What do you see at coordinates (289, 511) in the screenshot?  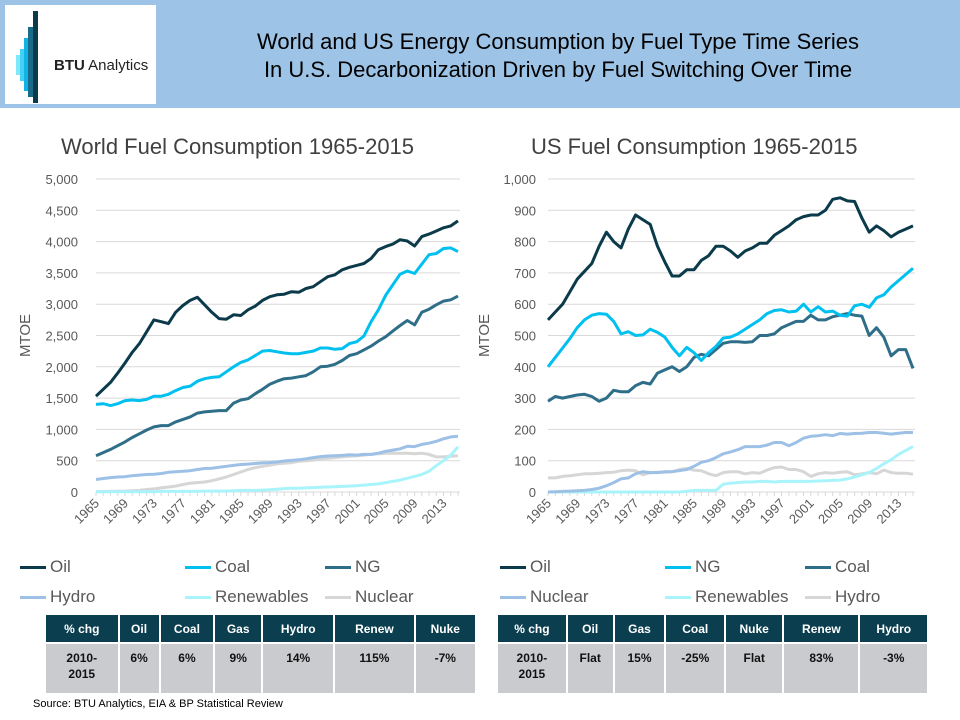 I see `x-tick-label: 1993` at bounding box center [289, 511].